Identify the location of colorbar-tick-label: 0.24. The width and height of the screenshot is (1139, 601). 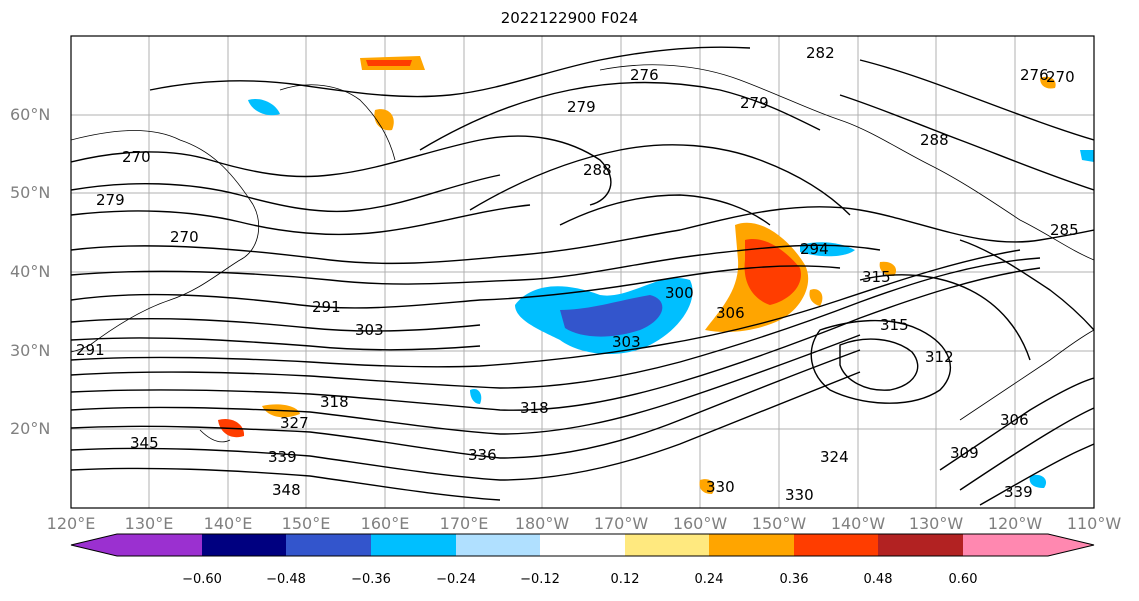
(709, 579).